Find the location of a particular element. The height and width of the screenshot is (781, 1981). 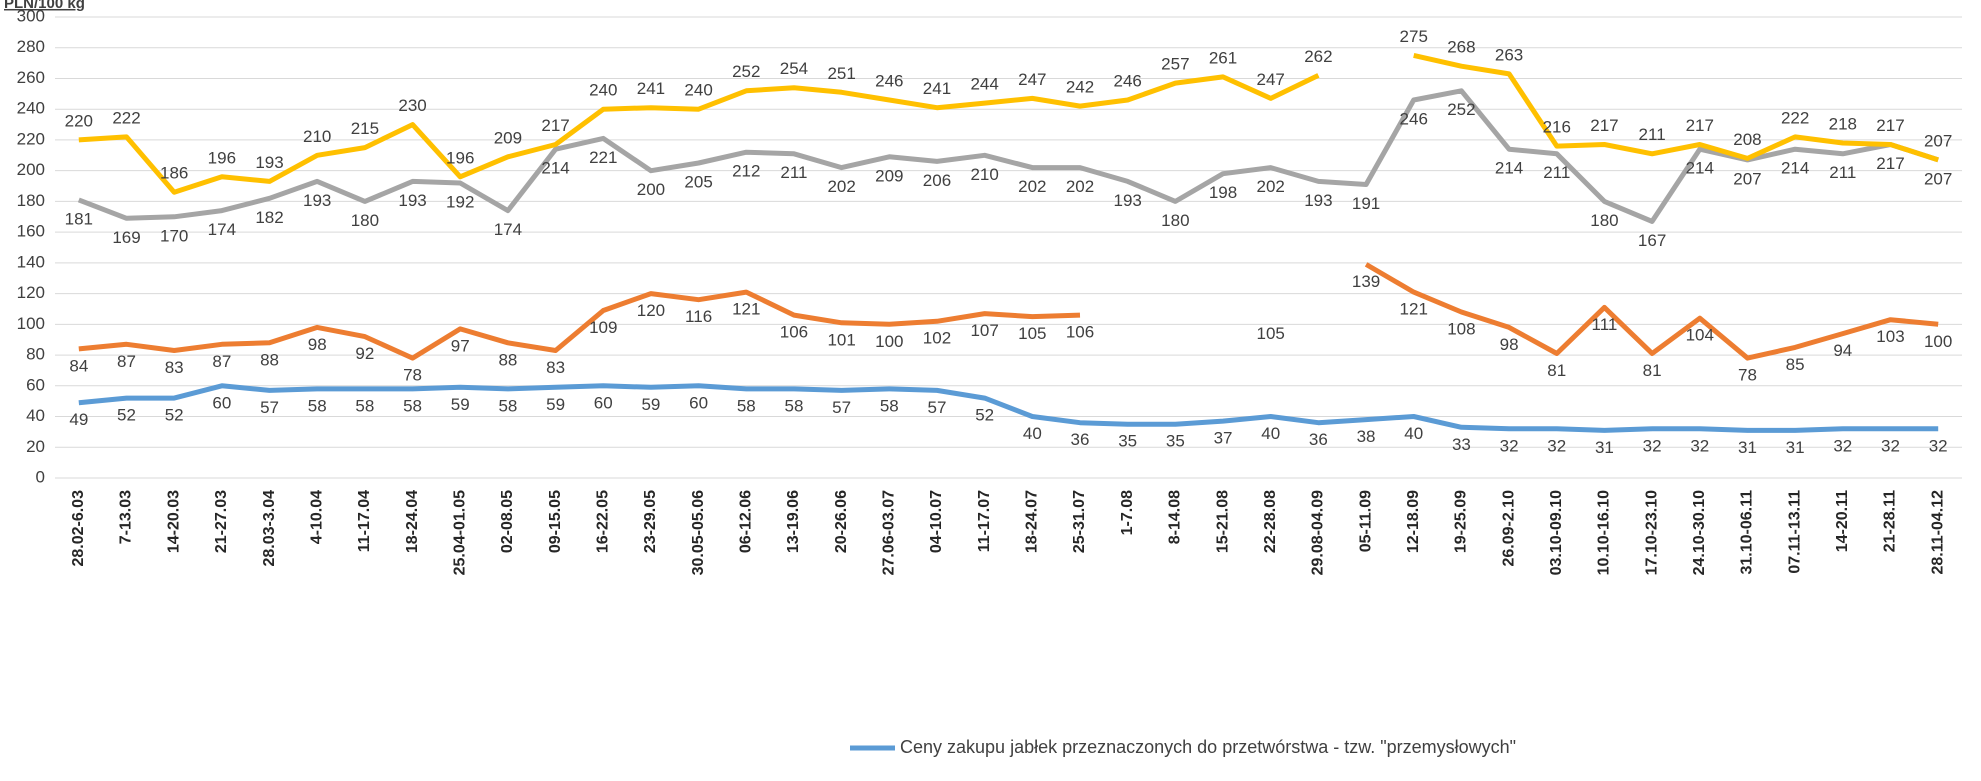

data-label: 246 is located at coordinates (1128, 80).